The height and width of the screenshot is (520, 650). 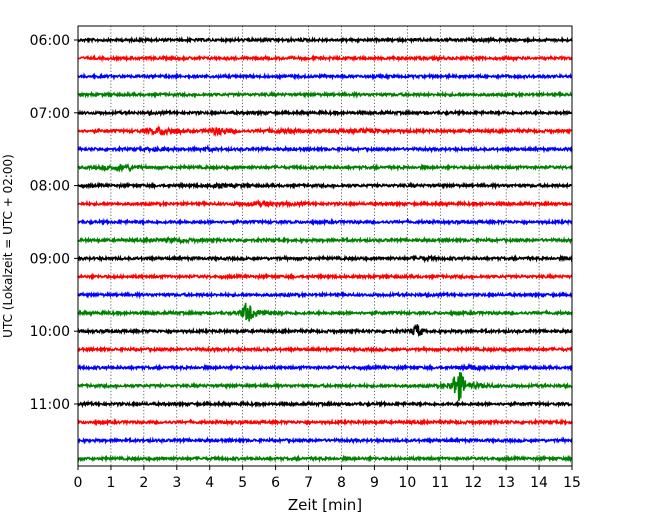 I want to click on x-tick-label-14: 14, so click(x=539, y=483).